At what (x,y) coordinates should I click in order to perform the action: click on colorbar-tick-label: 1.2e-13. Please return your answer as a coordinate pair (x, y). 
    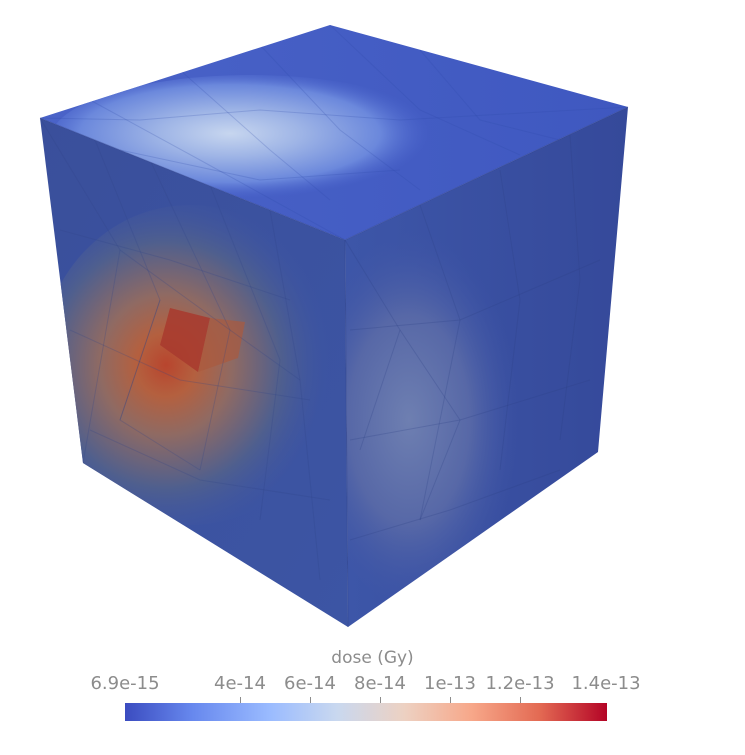
    Looking at the image, I should click on (520, 683).